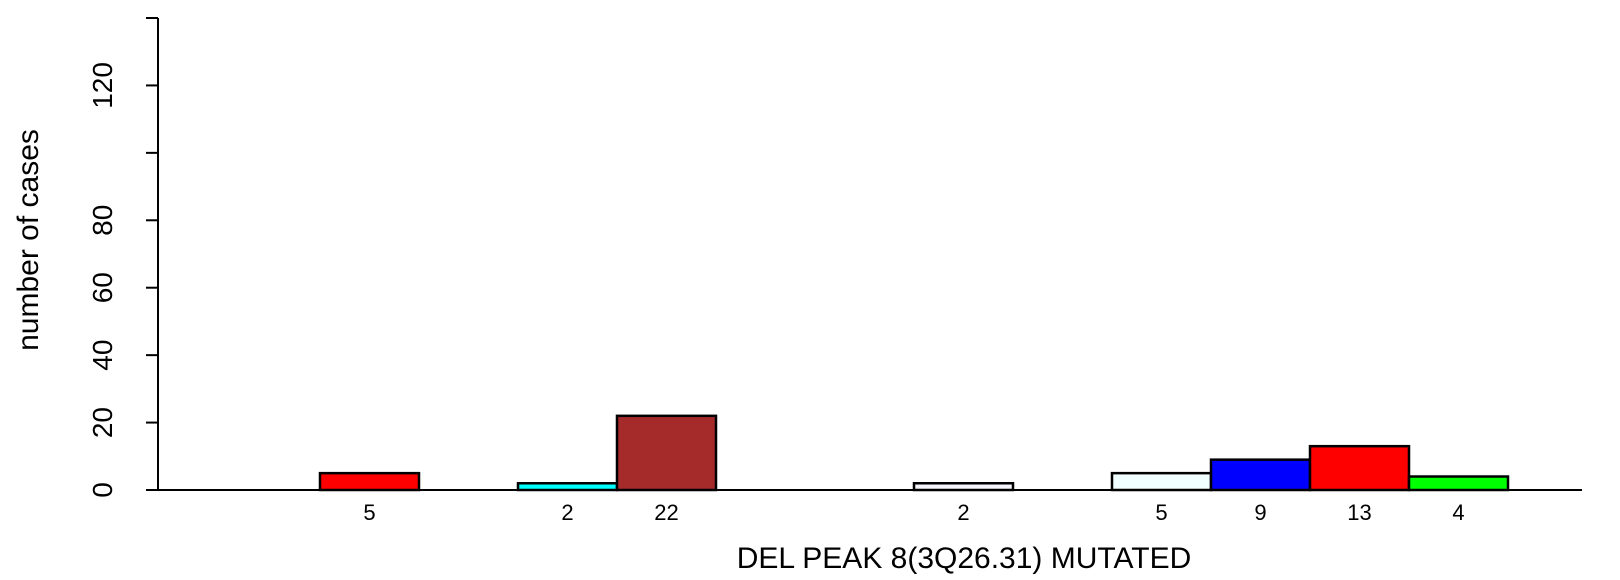 This screenshot has width=1620, height=580. What do you see at coordinates (102, 355) in the screenshot?
I see `y-tick-label: 40` at bounding box center [102, 355].